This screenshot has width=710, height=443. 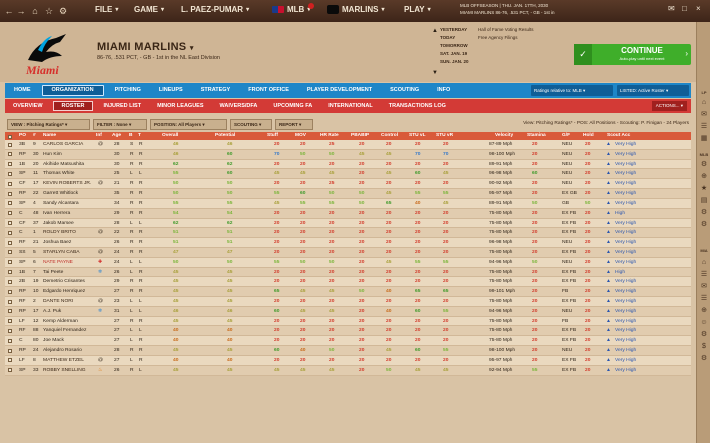 I want to click on tab-organization: ORGANIZATION, so click(x=72, y=90).